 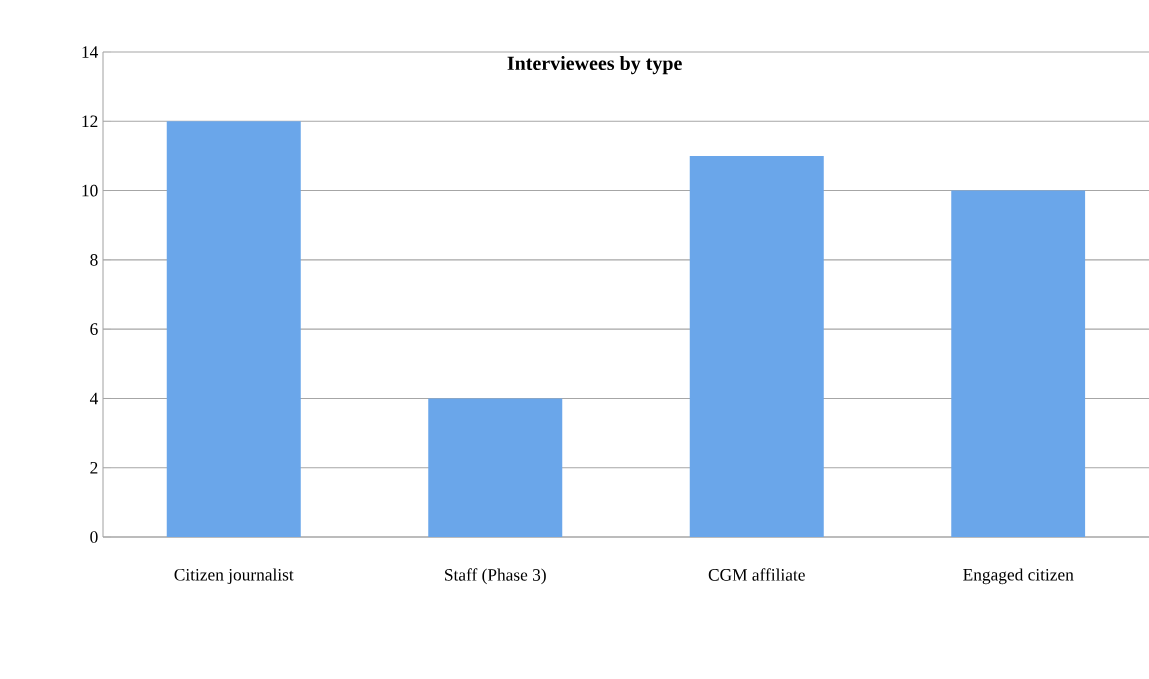 I want to click on y-tick-label: 12, so click(x=90, y=121).